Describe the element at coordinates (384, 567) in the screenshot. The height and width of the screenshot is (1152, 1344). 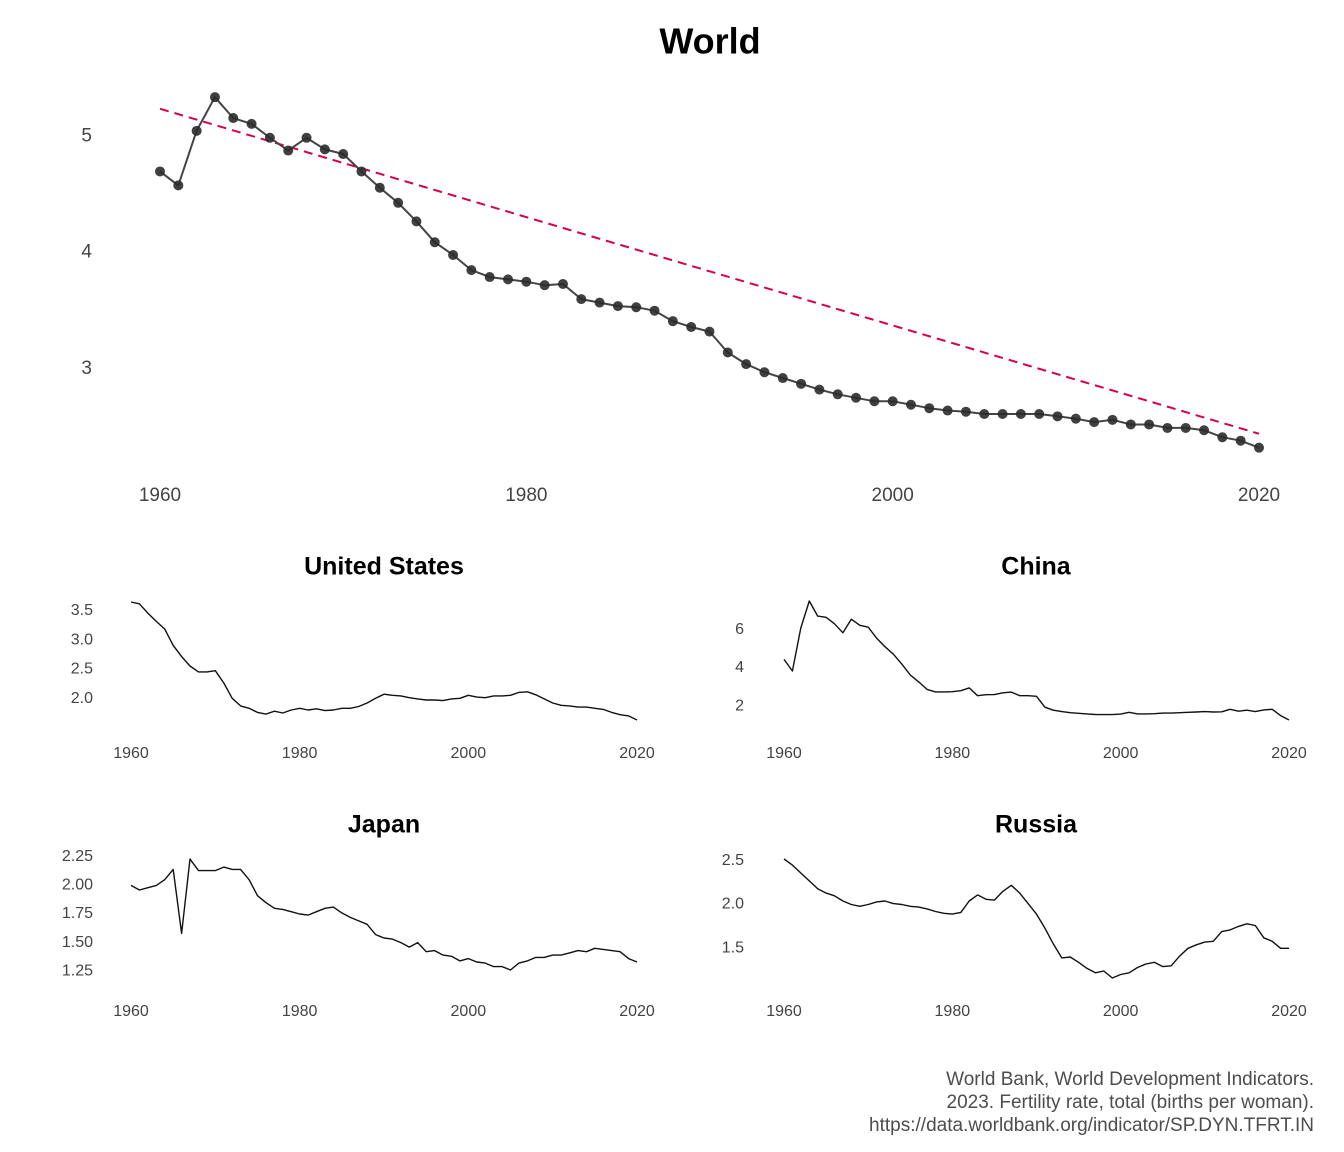
I see `united-states-title: United States` at that location.